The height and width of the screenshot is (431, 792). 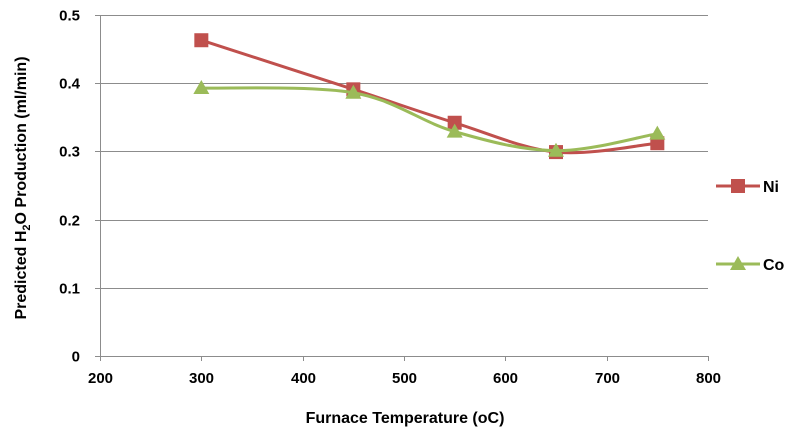 I want to click on x-tick-label: 200, so click(x=100, y=378).